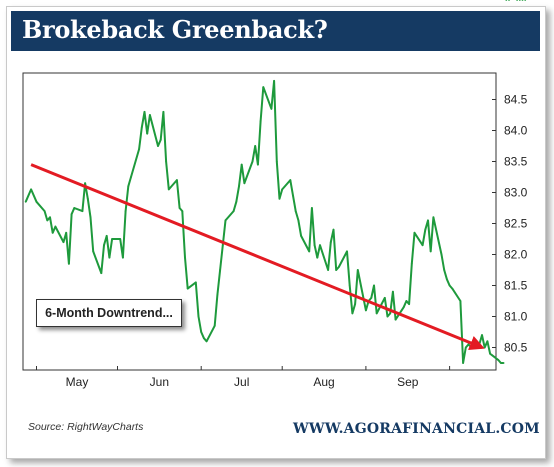 This screenshot has height=467, width=554. Describe the element at coordinates (275, 31) in the screenshot. I see `title-bar` at that location.